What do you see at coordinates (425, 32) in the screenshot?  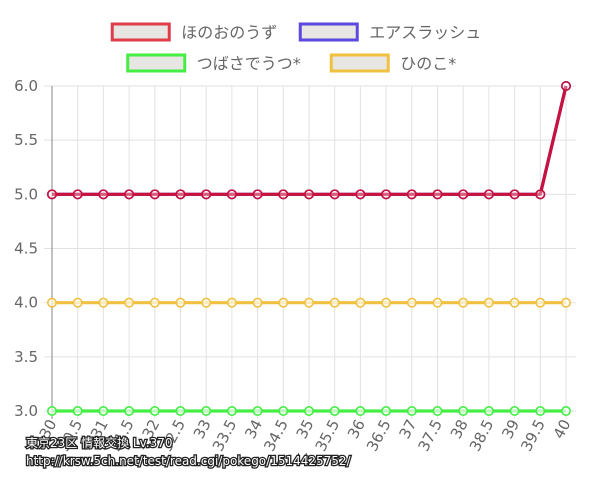 I see `legend-label-1: エアスラッシュ` at bounding box center [425, 32].